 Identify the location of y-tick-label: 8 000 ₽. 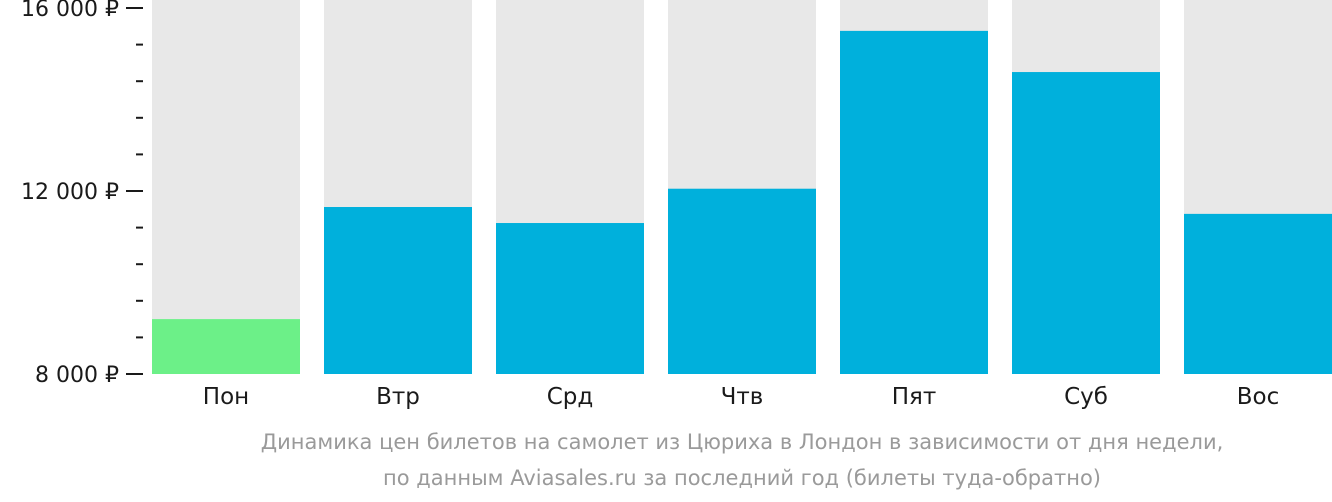
(77, 375).